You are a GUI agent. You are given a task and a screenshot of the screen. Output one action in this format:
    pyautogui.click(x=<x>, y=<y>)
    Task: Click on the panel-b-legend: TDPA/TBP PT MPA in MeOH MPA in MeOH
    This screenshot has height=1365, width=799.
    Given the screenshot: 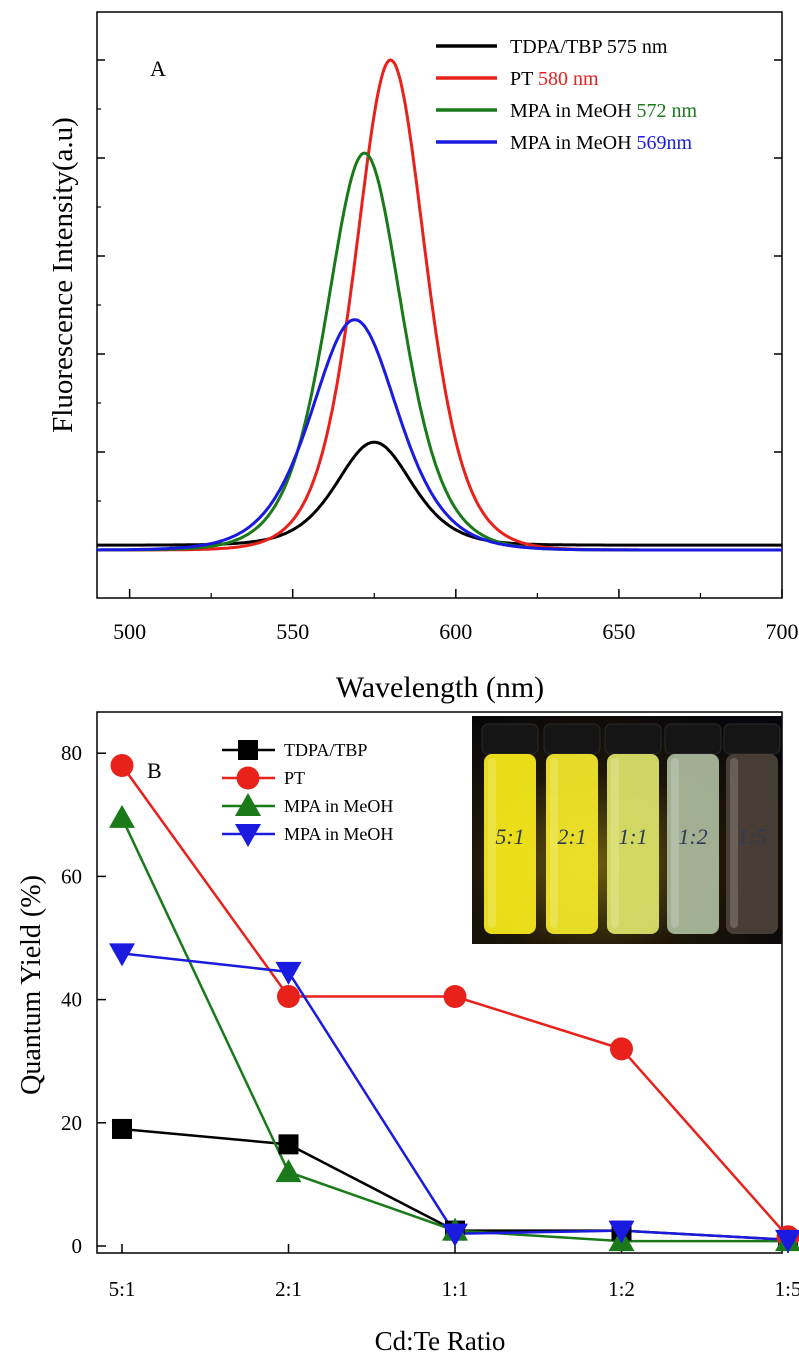 What is the action you would take?
    pyautogui.click(x=307, y=793)
    